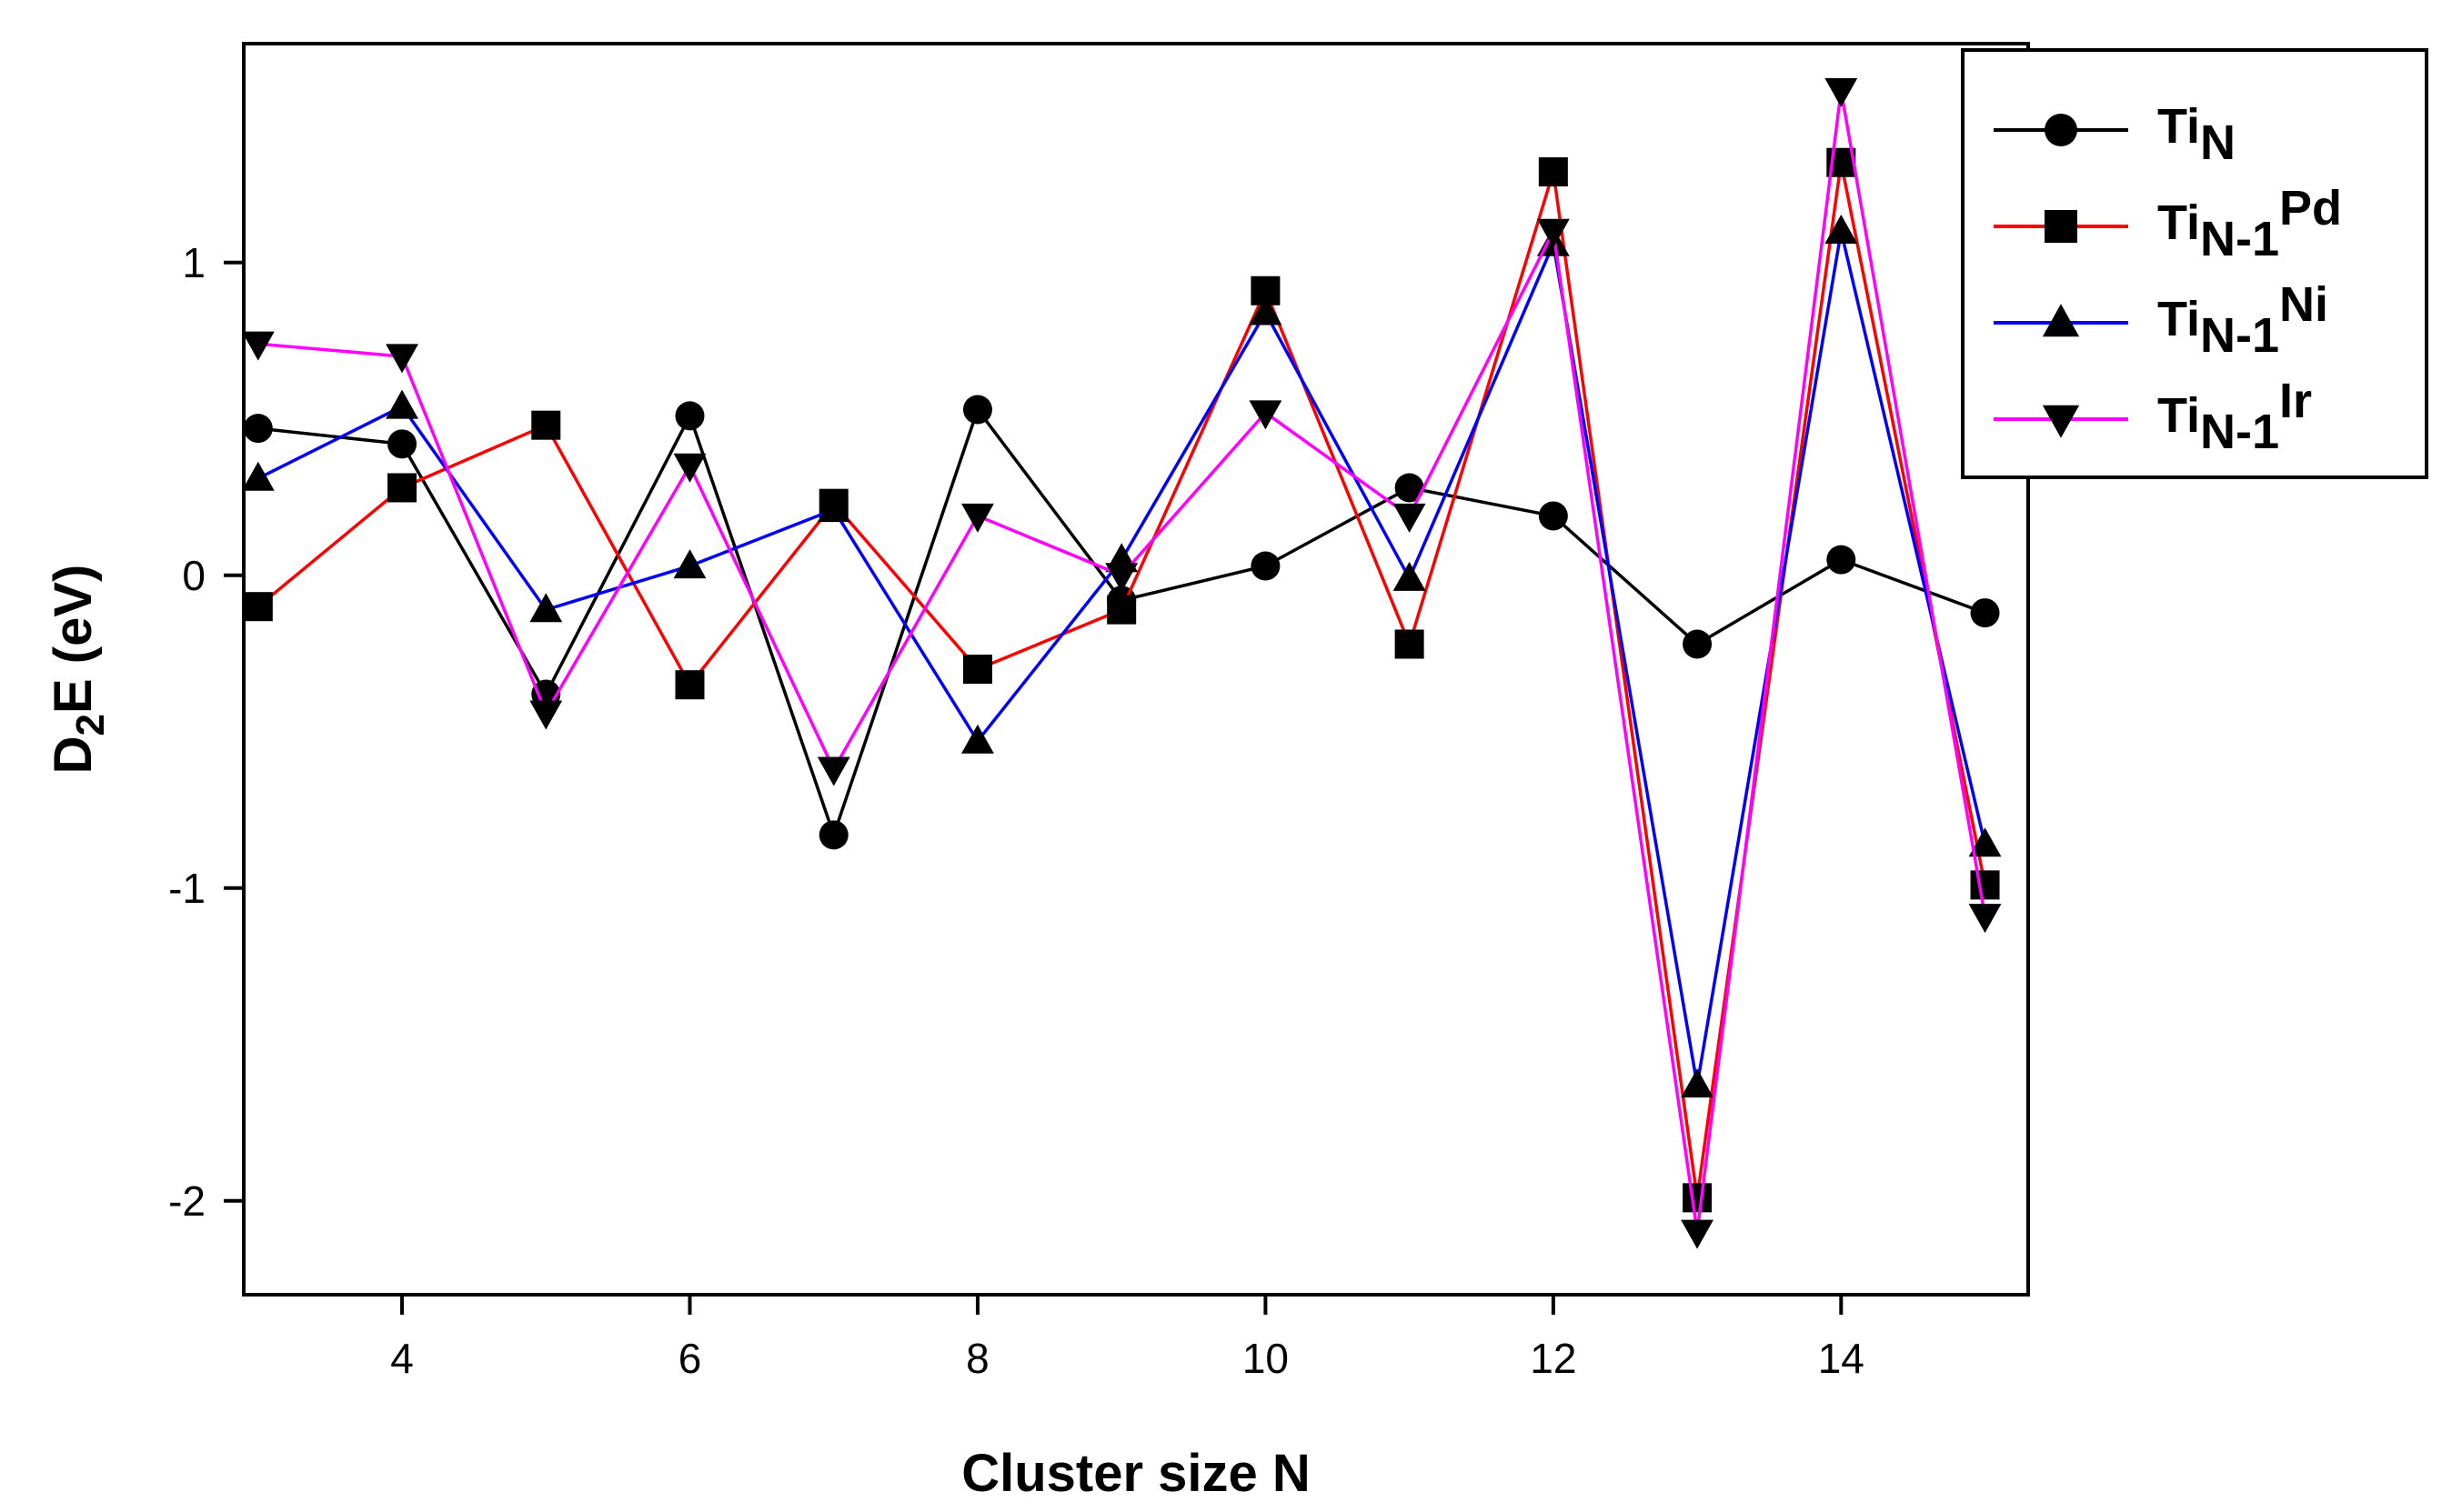  Describe the element at coordinates (402, 1358) in the screenshot. I see `x-tick-label: 4` at that location.